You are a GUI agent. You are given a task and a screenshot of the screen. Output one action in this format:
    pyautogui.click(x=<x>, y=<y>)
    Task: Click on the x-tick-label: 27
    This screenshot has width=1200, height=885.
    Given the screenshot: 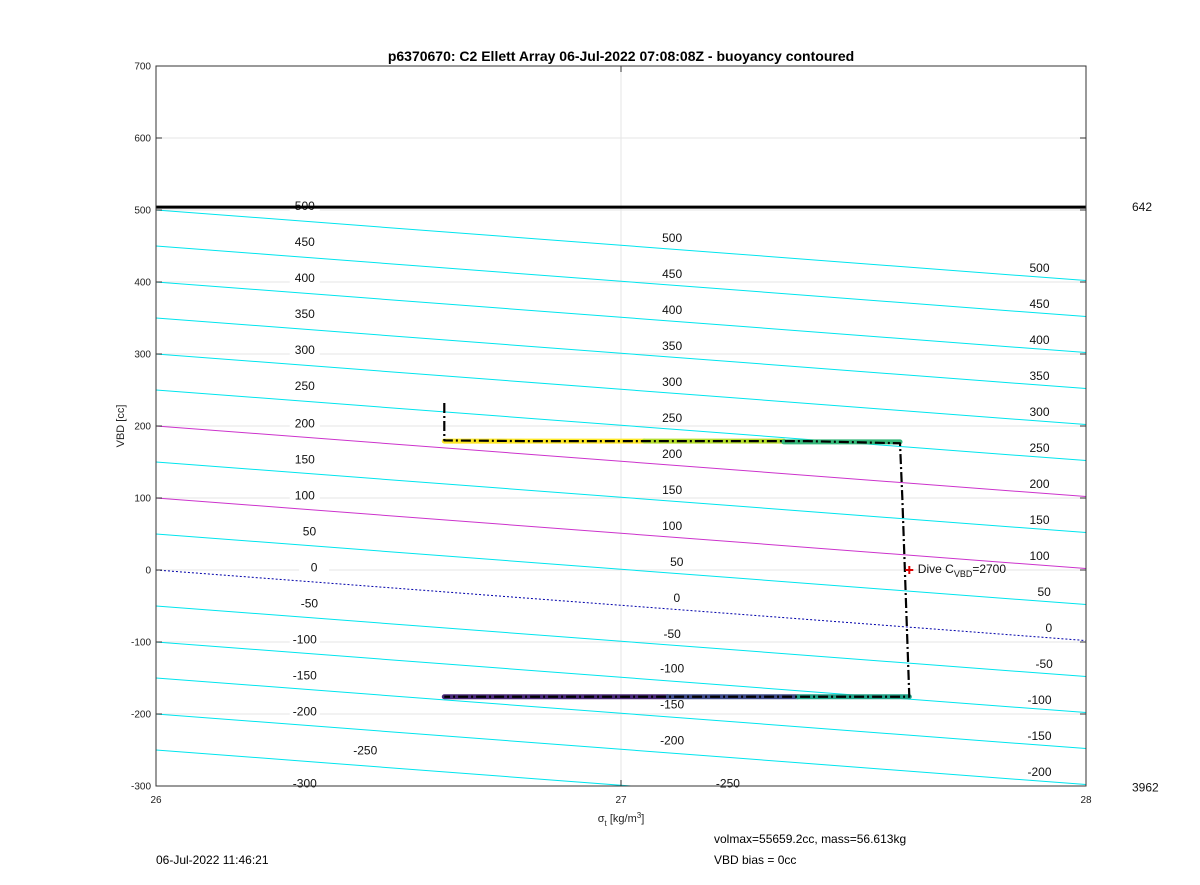 What is the action you would take?
    pyautogui.click(x=621, y=800)
    